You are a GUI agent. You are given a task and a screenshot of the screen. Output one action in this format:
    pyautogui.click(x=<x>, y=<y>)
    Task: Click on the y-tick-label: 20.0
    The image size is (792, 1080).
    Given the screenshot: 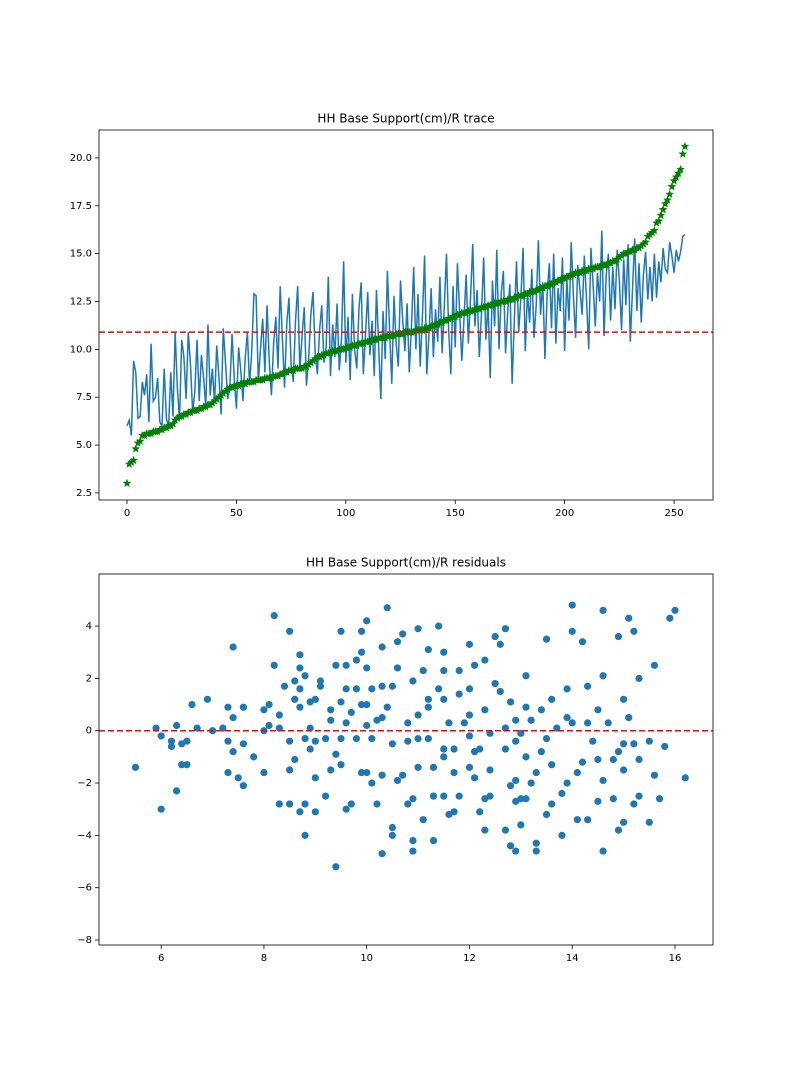 What is the action you would take?
    pyautogui.click(x=81, y=158)
    